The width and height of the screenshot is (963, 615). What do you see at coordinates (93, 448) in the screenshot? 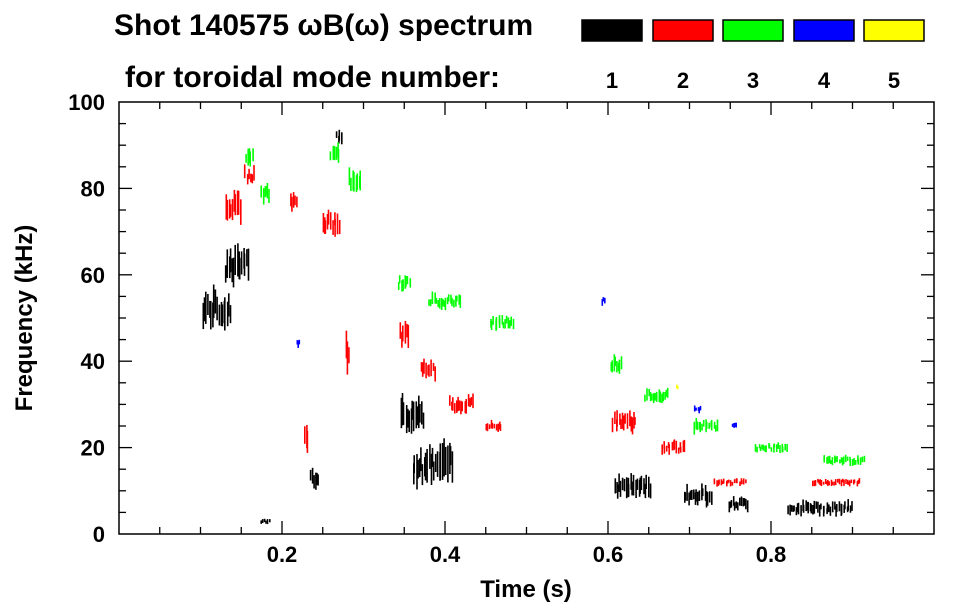
I see `y-tick-label: 20` at bounding box center [93, 448].